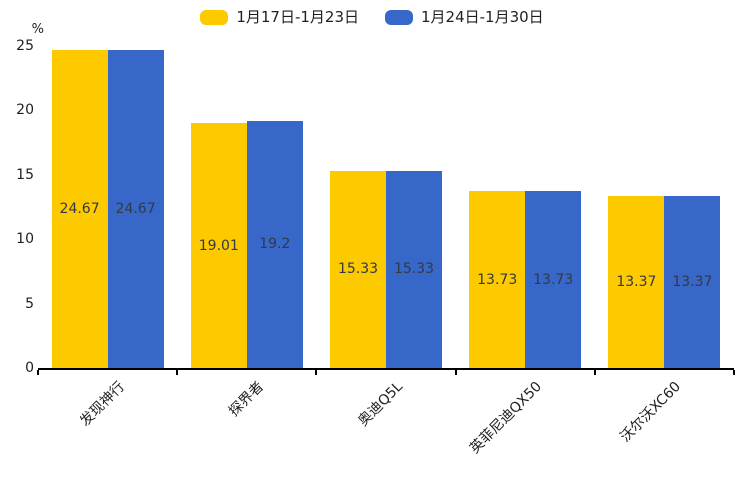 Image resolution: width=744 pixels, height=496 pixels. I want to click on x-category-label: 发现神行, so click(102, 404).